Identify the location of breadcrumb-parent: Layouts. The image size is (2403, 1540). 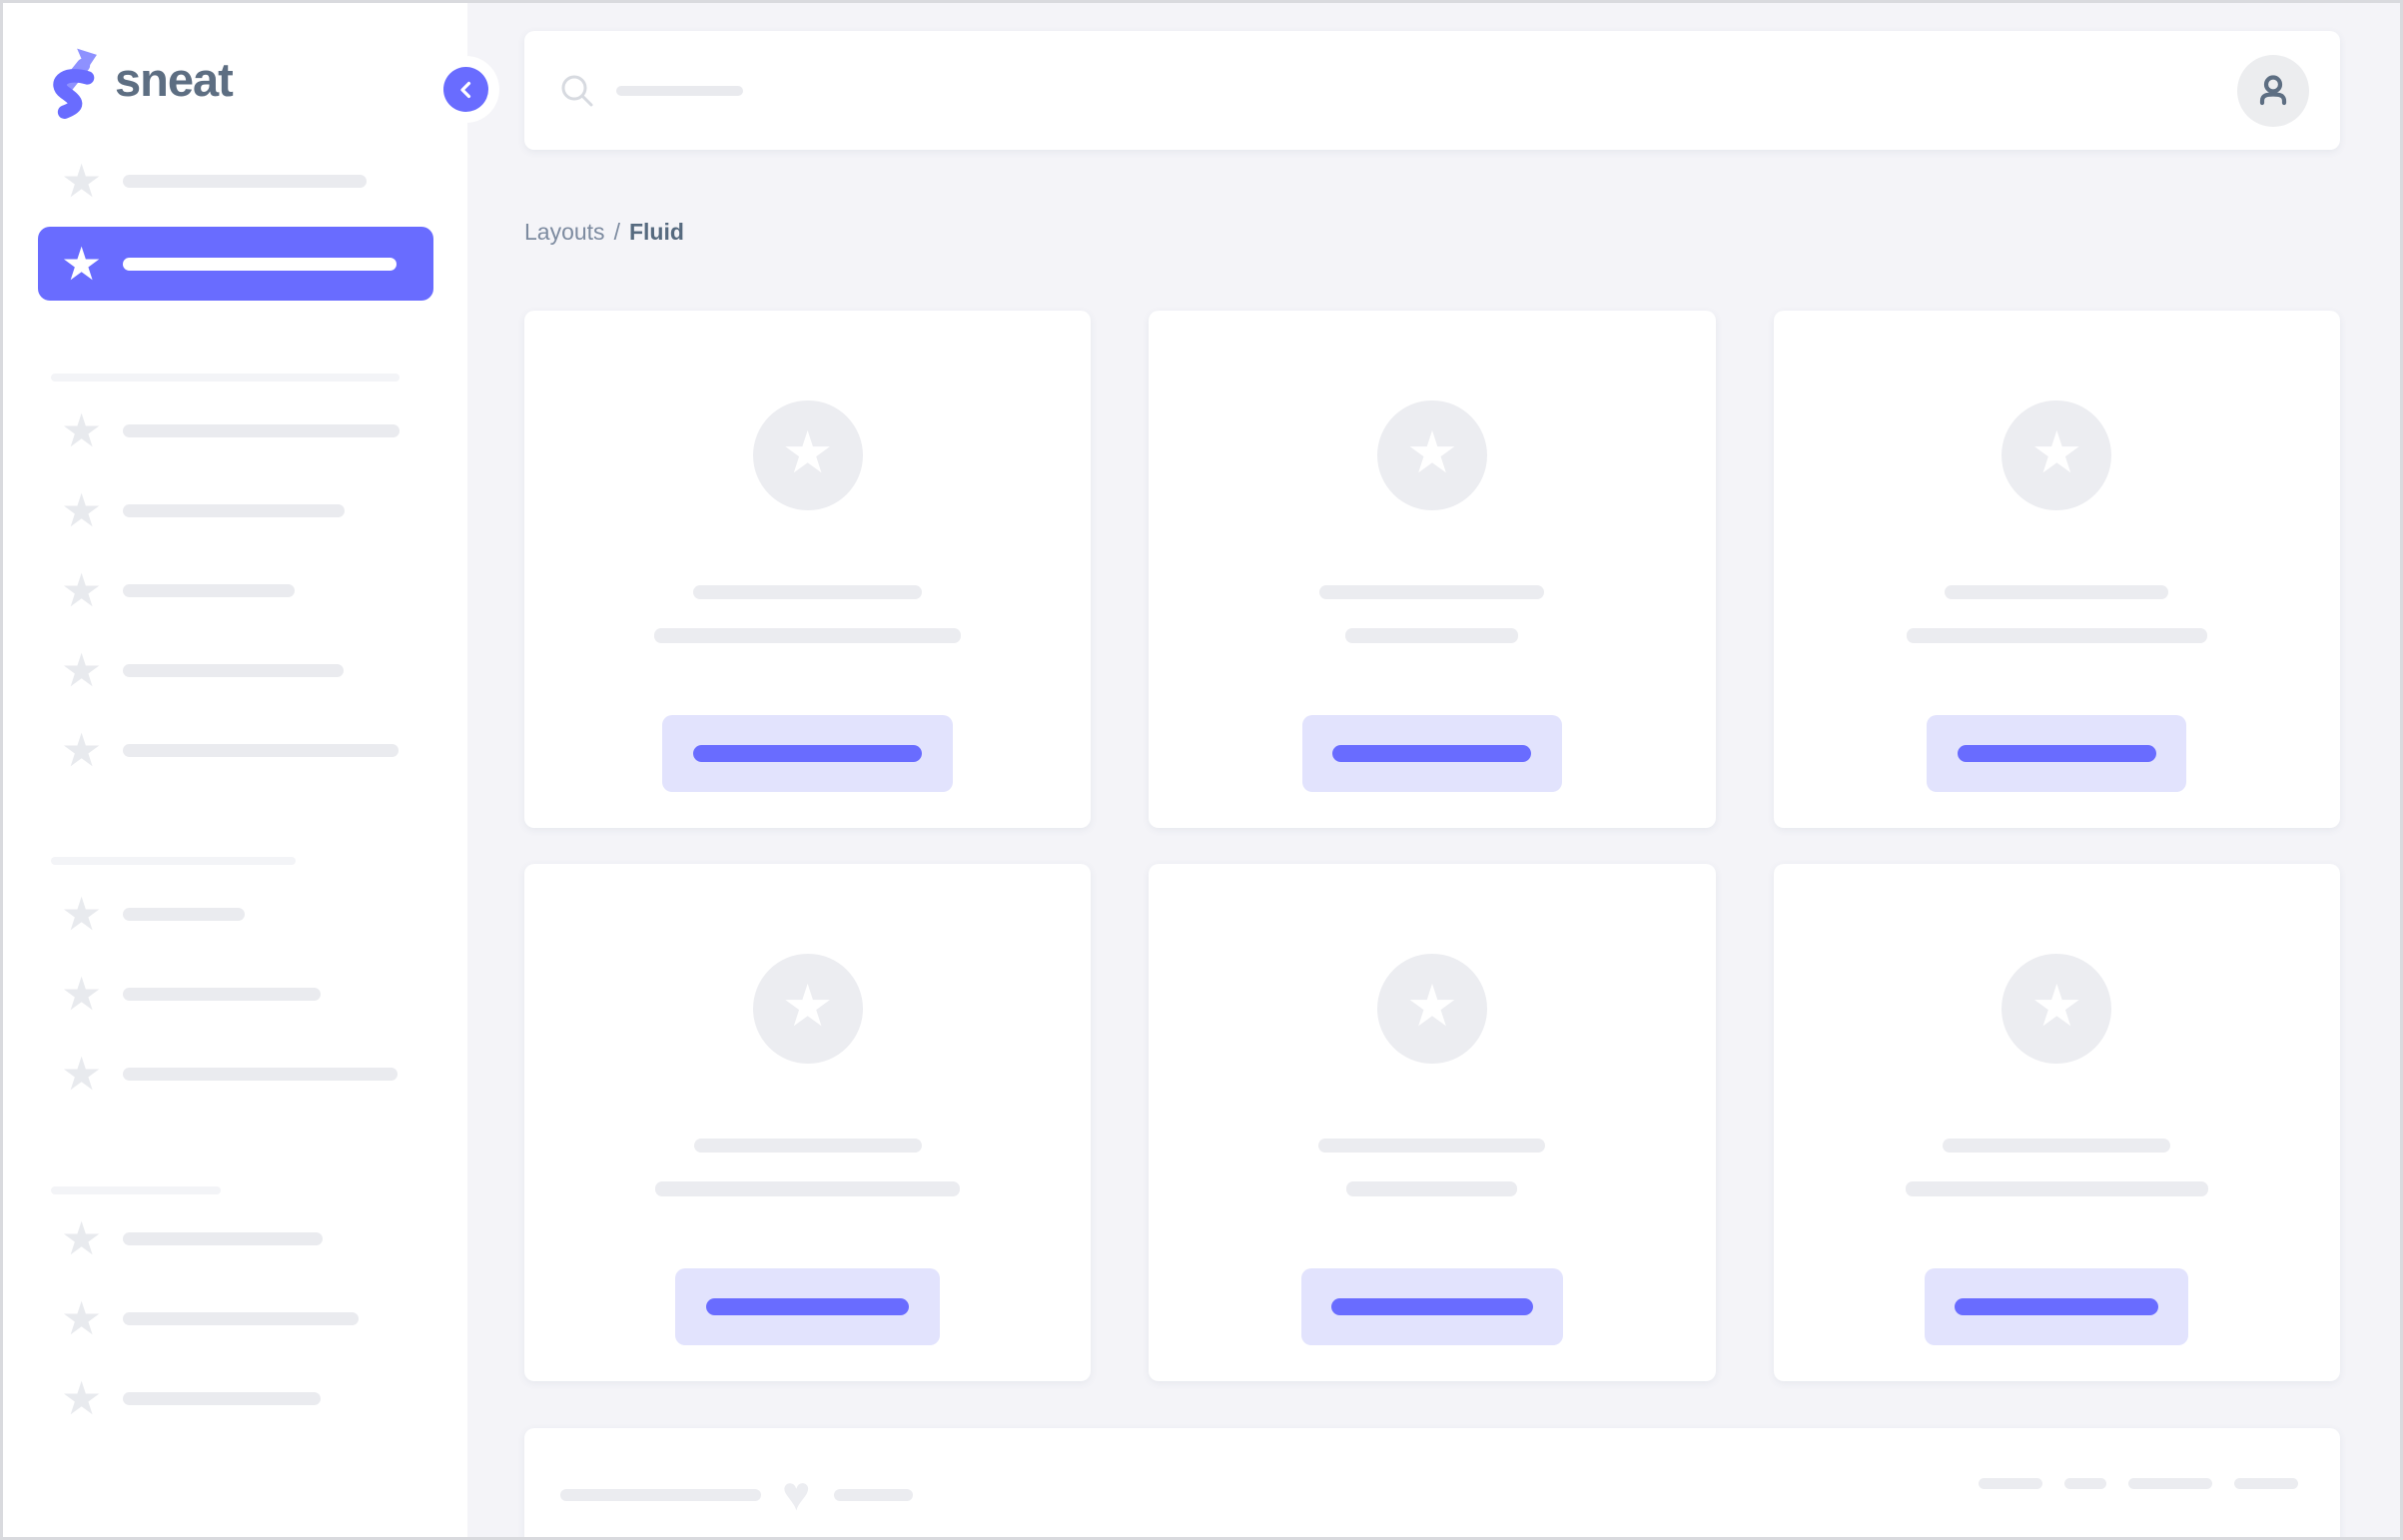
(564, 232).